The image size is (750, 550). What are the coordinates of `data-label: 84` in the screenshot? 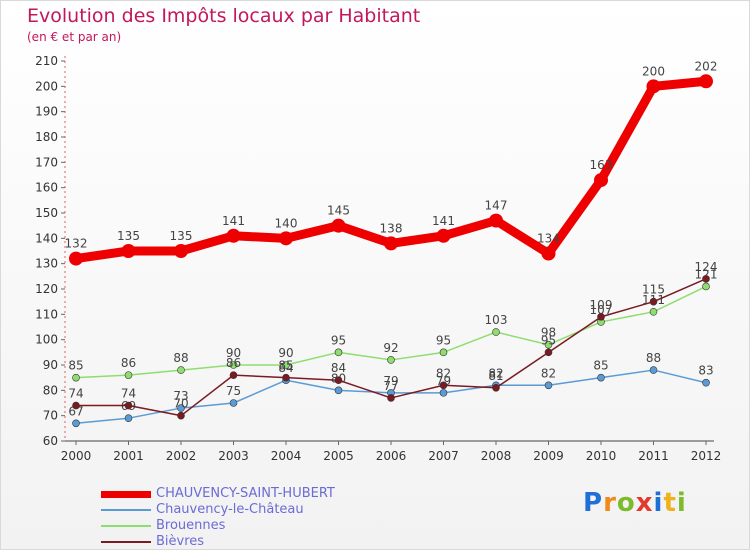 It's located at (338, 368).